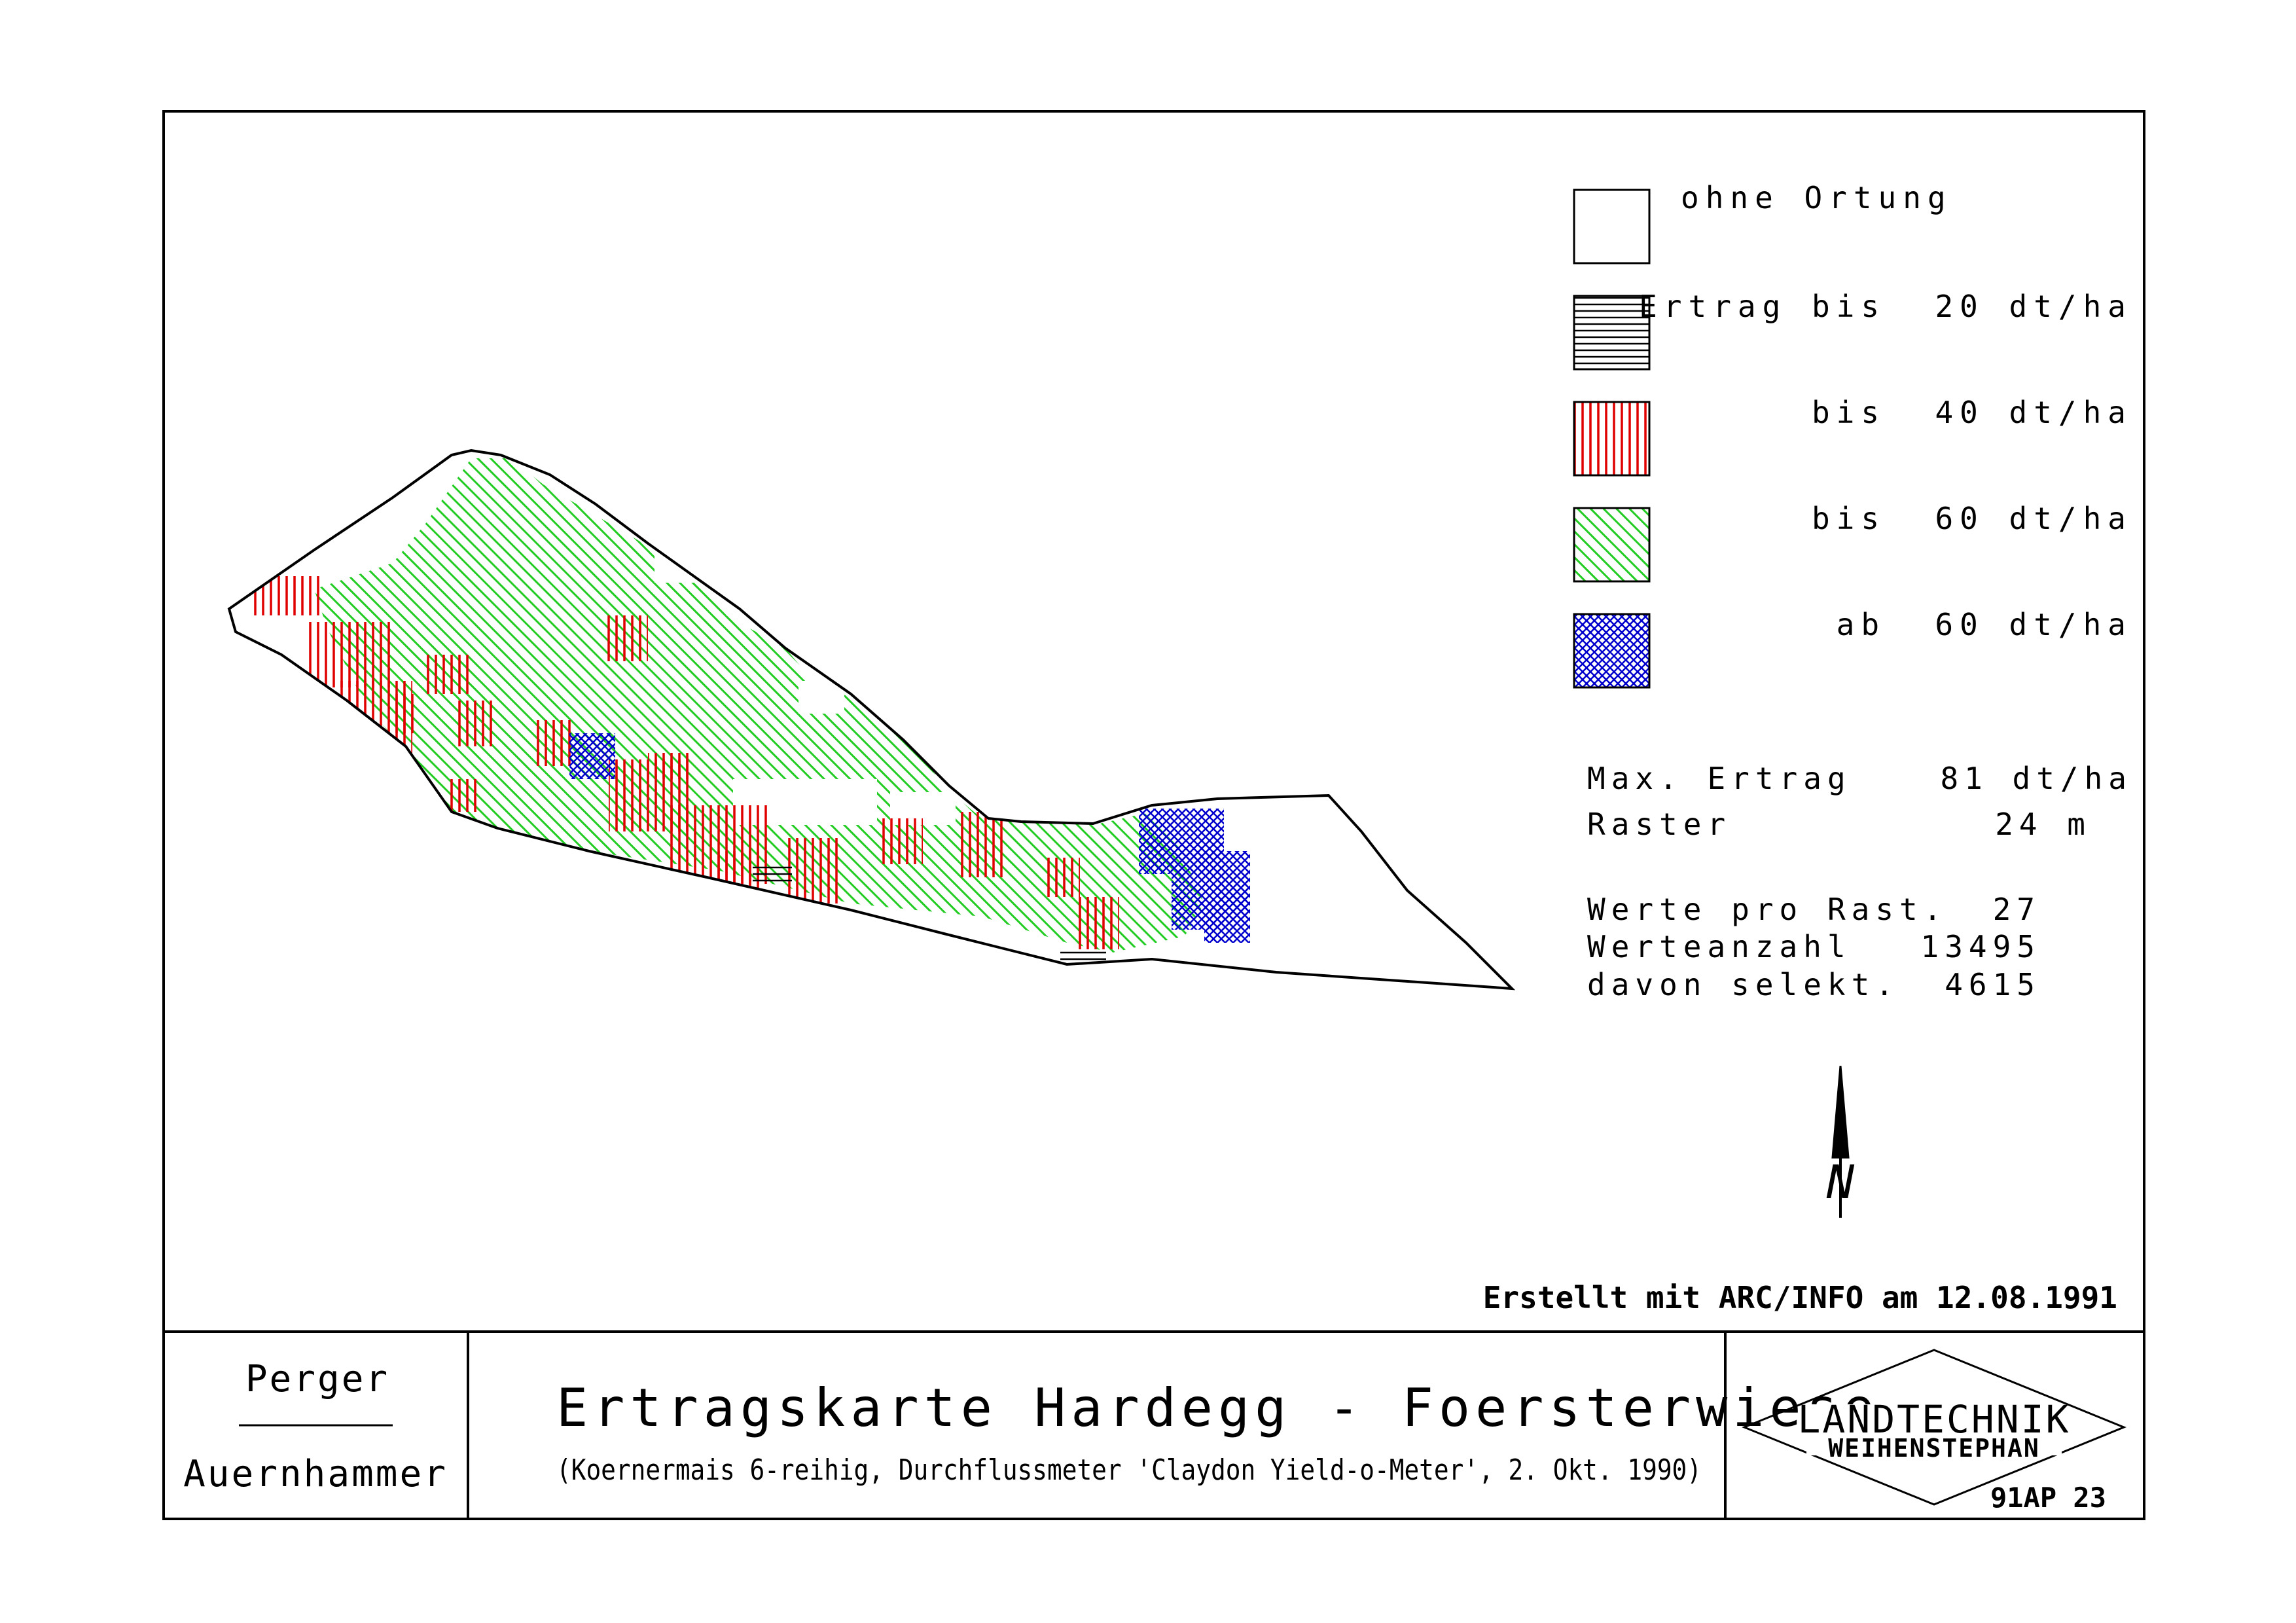 Image resolution: width=2296 pixels, height=1623 pixels. I want to click on map-title: Ertragskarte Hardegg - Foersterwiese, so click(1218, 1407).